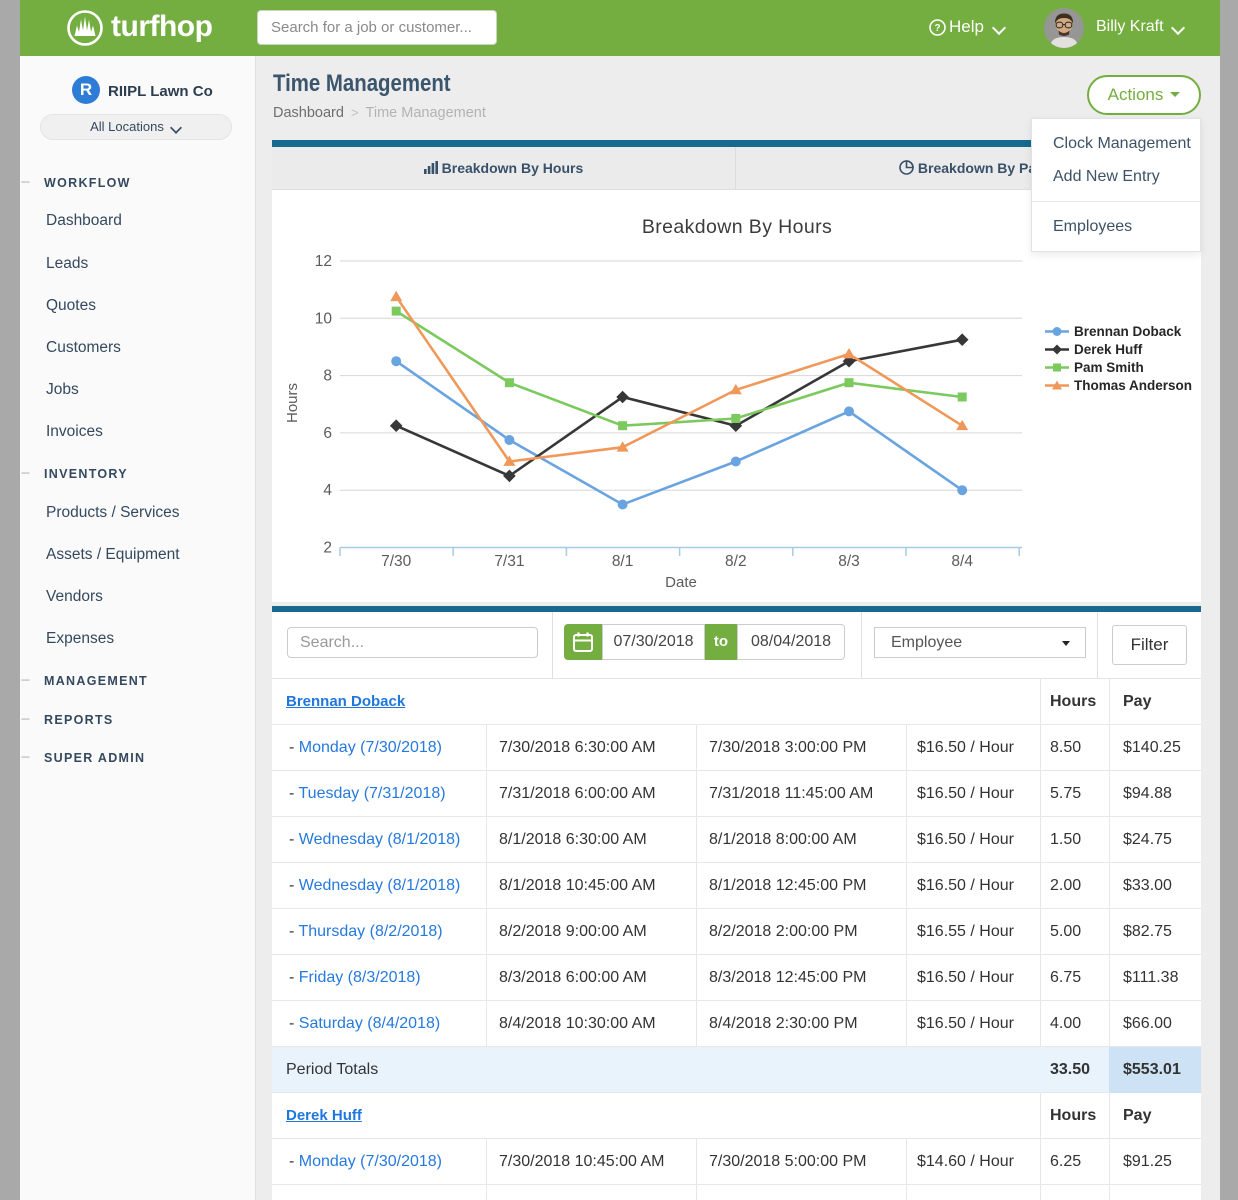 The width and height of the screenshot is (1238, 1200). Describe the element at coordinates (849, 561) in the screenshot. I see `svg-text: 8/3` at that location.